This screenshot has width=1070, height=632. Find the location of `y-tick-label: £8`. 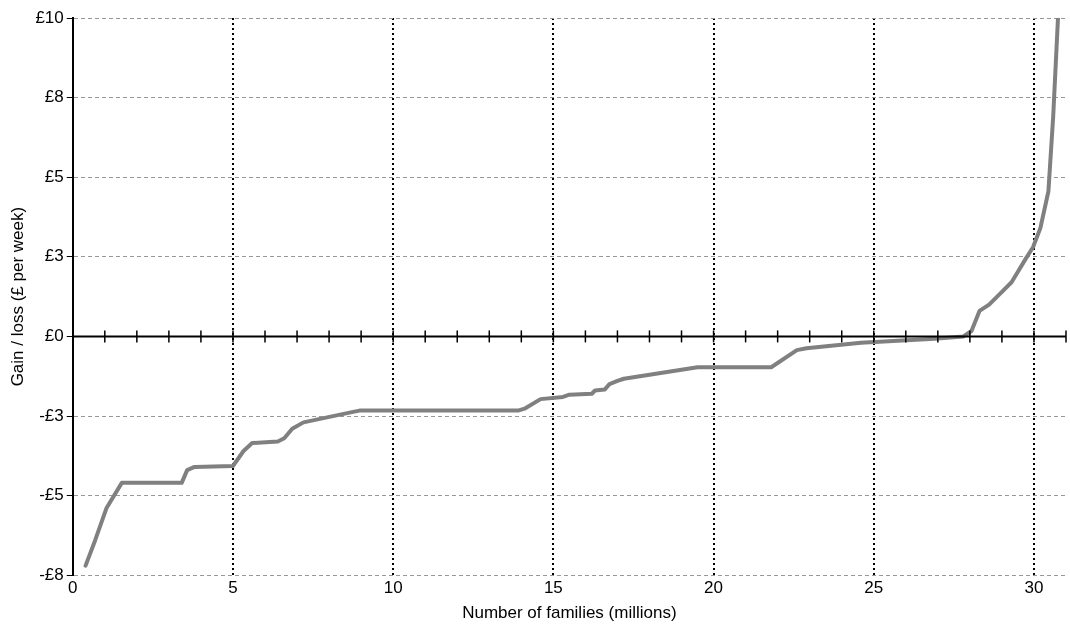

y-tick-label: £8 is located at coordinates (54, 97).